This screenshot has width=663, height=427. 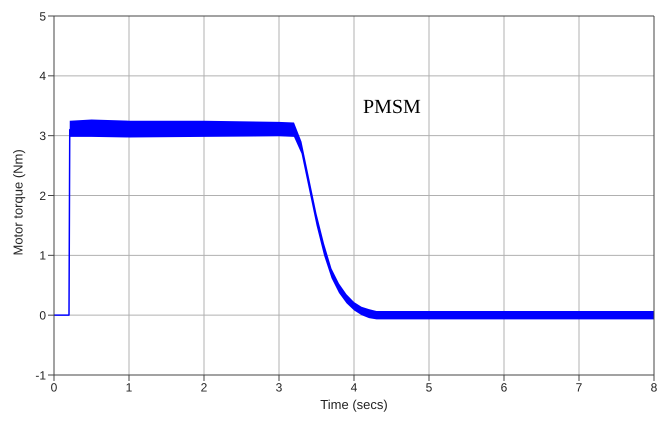 I want to click on y-tick-label: 3, so click(x=42, y=135).